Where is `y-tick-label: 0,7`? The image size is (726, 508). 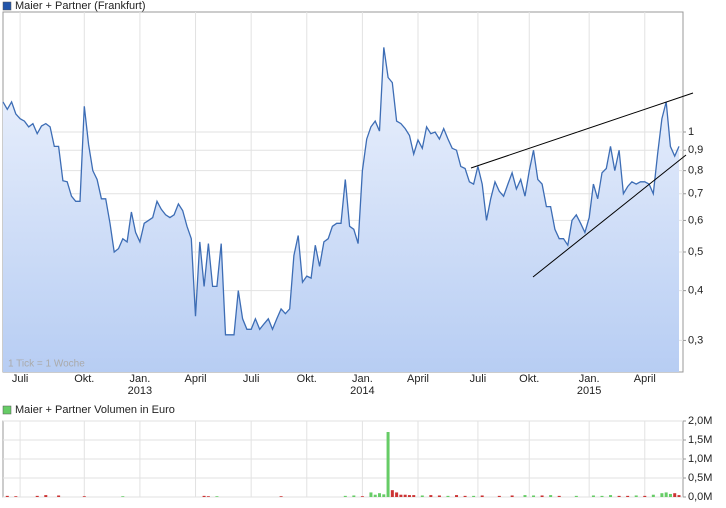
y-tick-label: 0,7 is located at coordinates (695, 194).